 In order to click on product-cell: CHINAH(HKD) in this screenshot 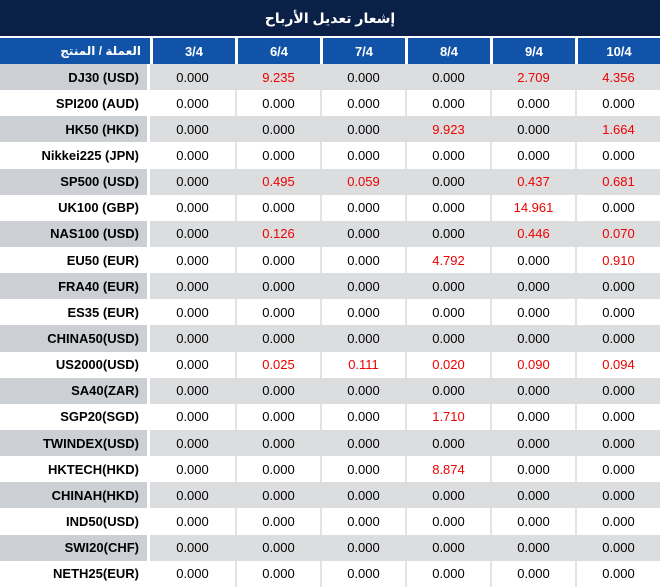, I will do `click(75, 495)`.